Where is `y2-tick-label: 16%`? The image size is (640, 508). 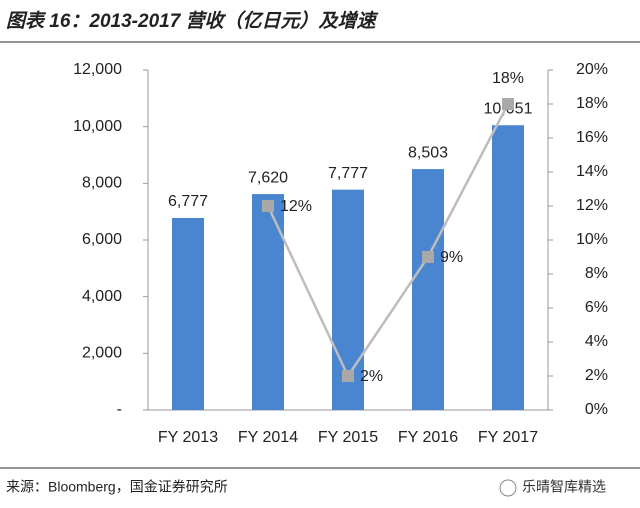
y2-tick-label: 16% is located at coordinates (592, 137).